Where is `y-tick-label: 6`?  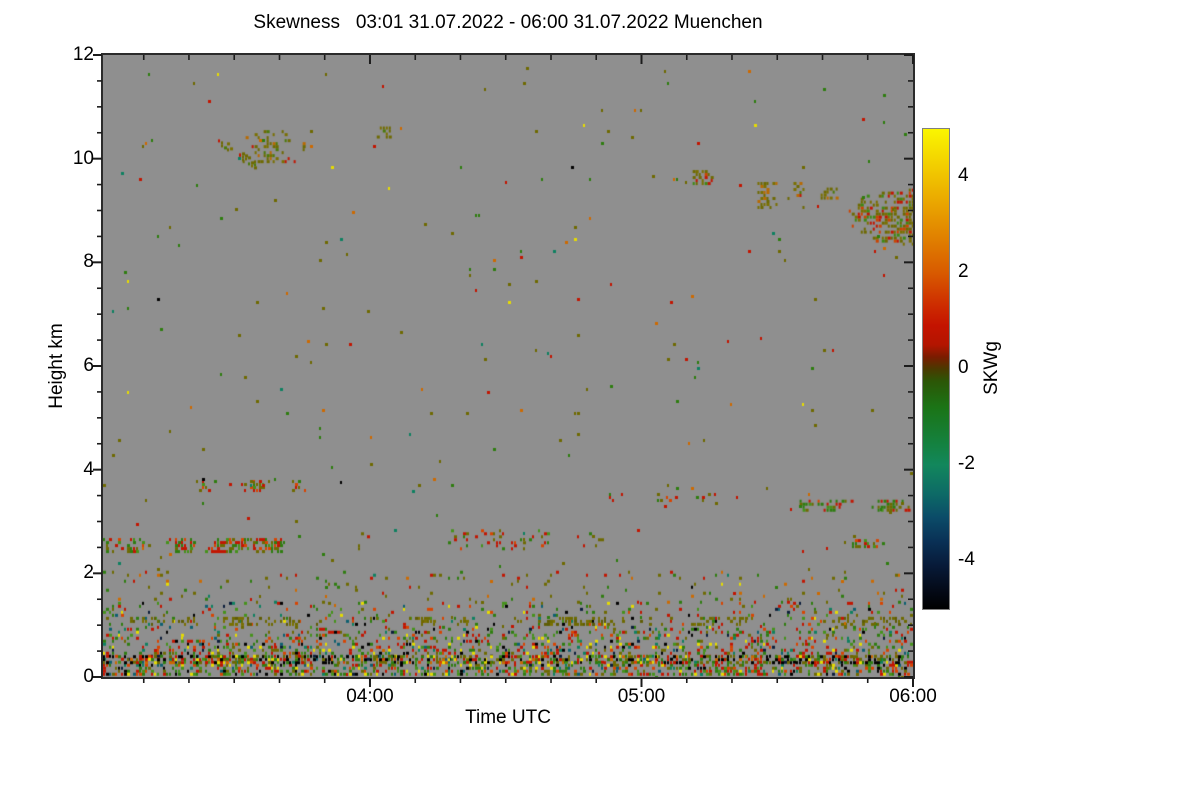
y-tick-label: 6 is located at coordinates (88, 365).